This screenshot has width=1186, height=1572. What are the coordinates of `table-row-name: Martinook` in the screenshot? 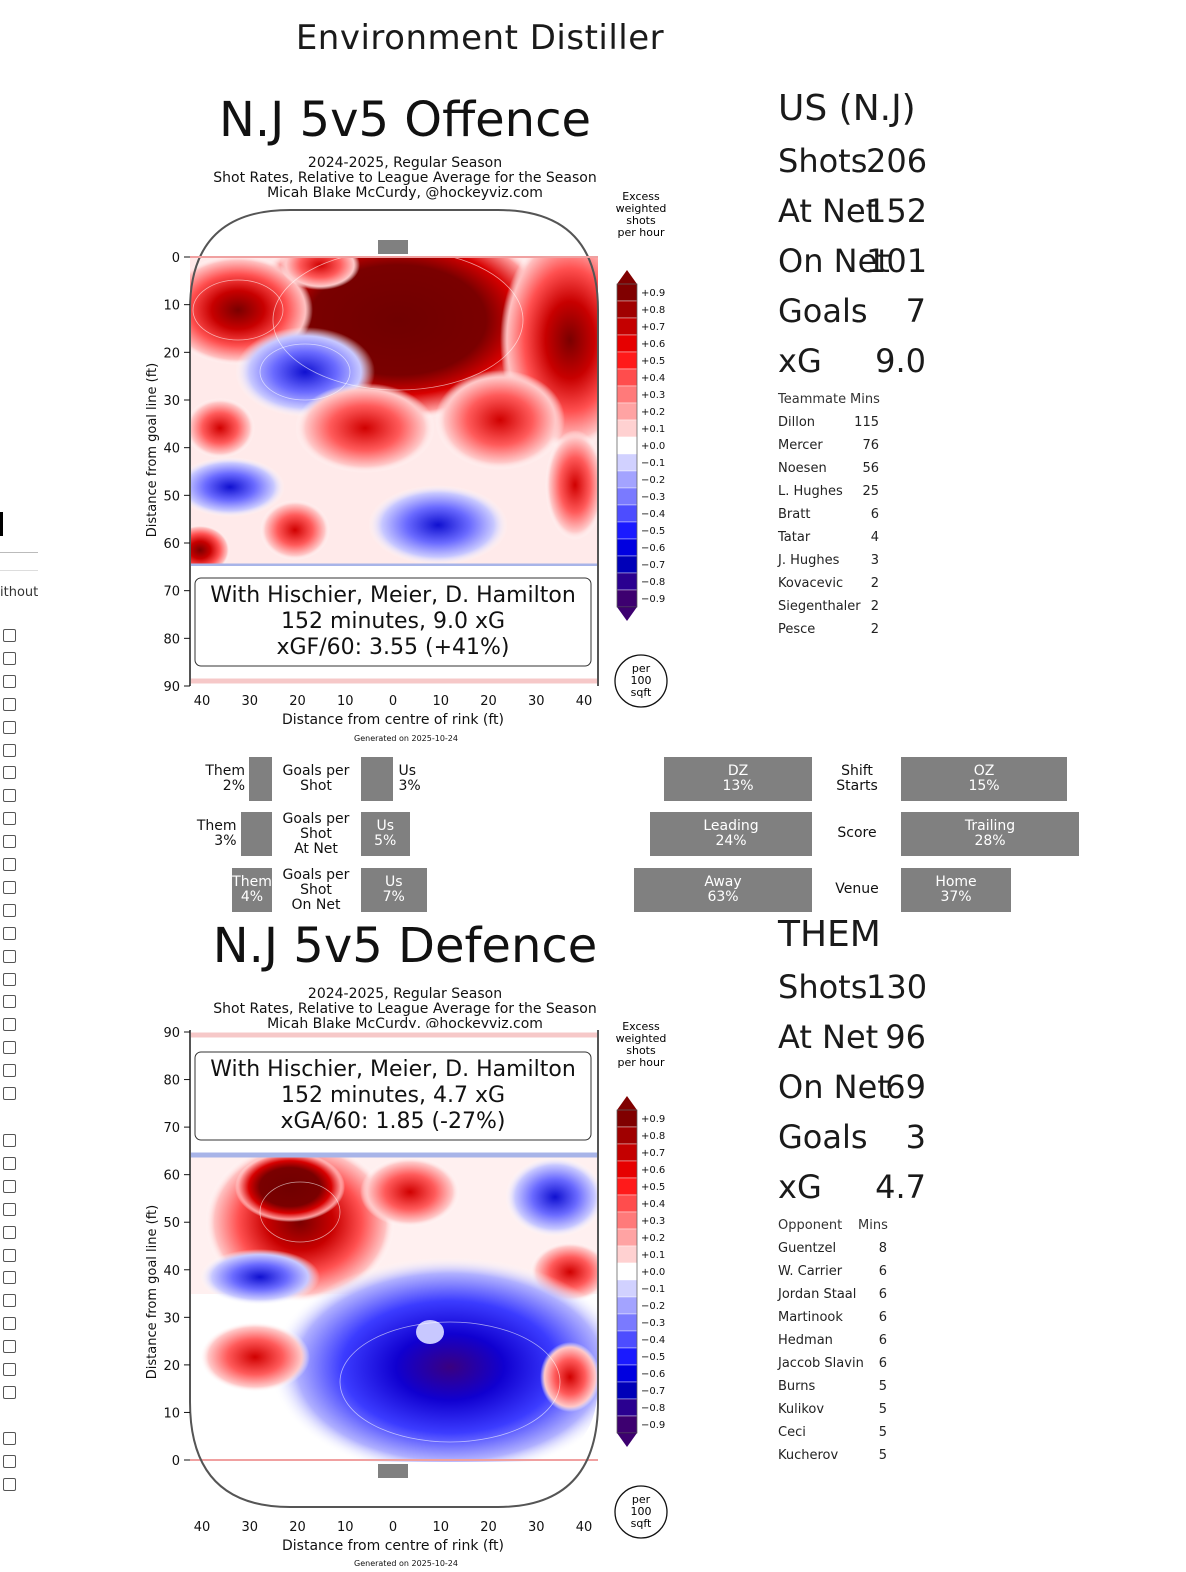 It's located at (810, 1317).